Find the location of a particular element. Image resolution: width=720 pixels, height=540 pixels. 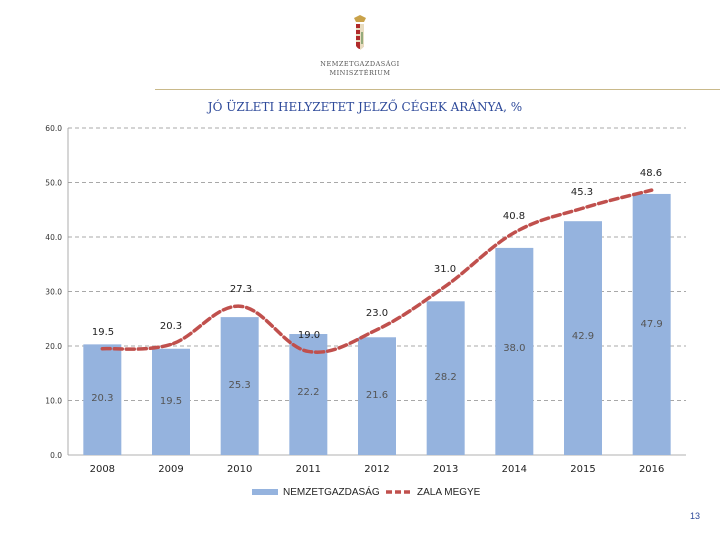

logo-text-line2: MINISZTÉRIUM is located at coordinates (360, 73).